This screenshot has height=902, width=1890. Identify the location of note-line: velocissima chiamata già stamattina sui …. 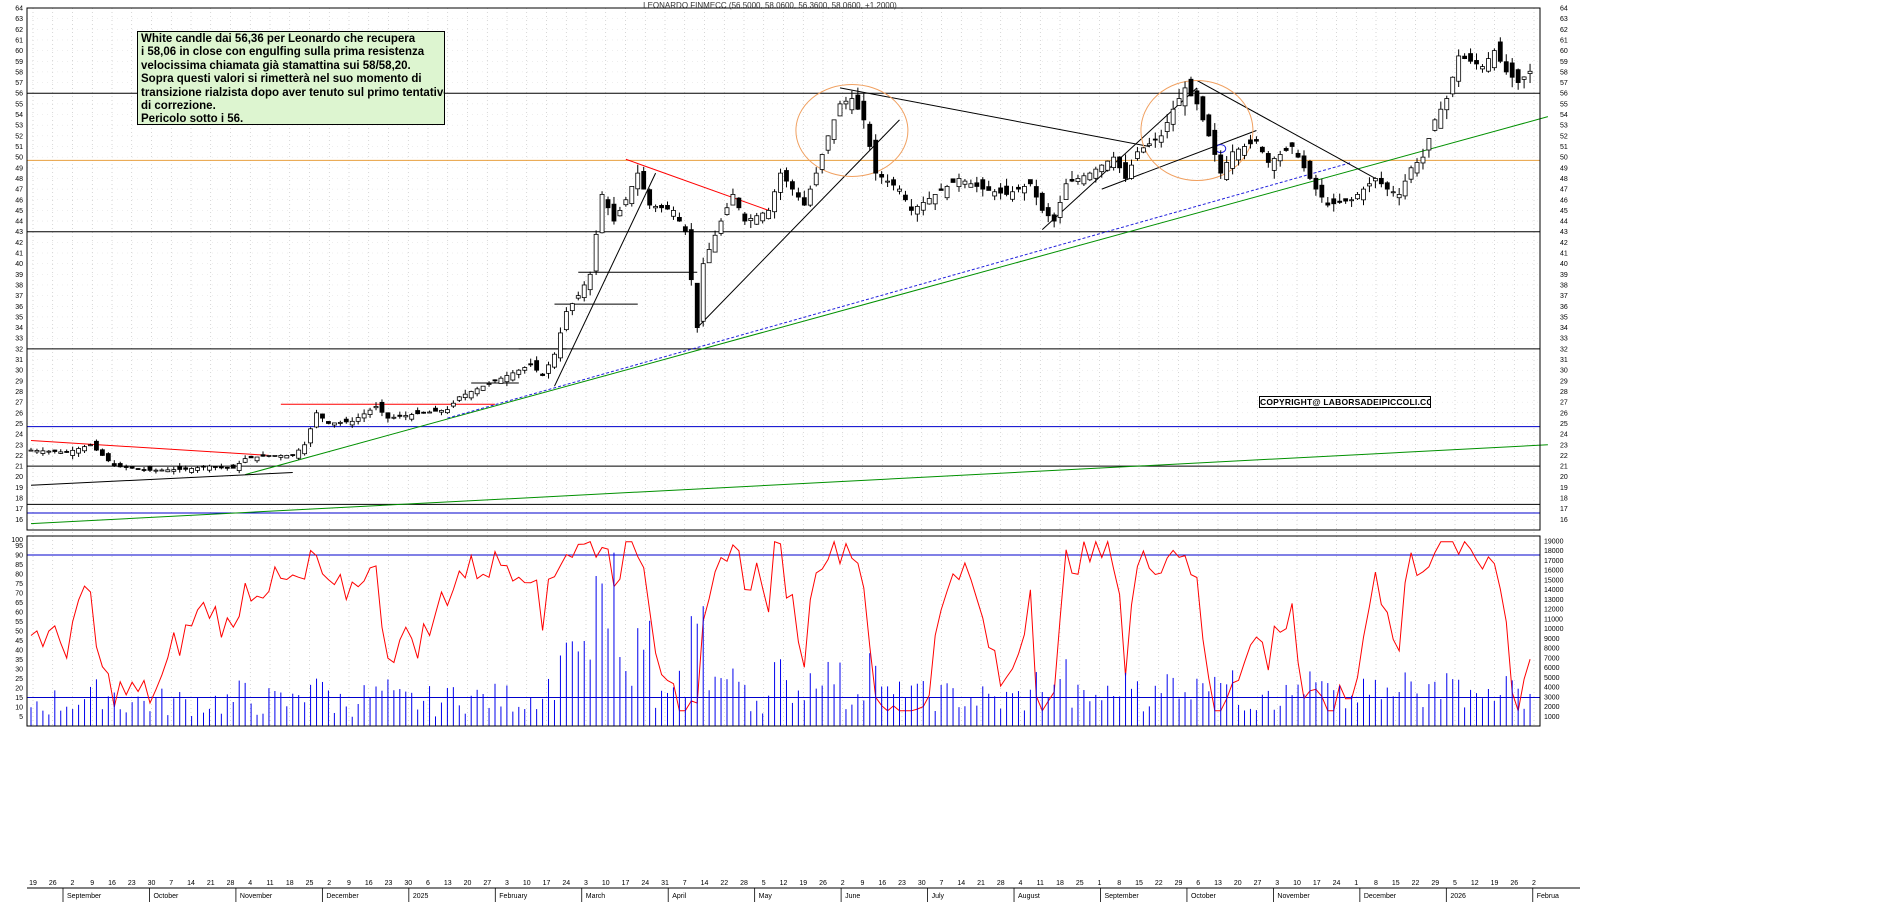
(276, 65).